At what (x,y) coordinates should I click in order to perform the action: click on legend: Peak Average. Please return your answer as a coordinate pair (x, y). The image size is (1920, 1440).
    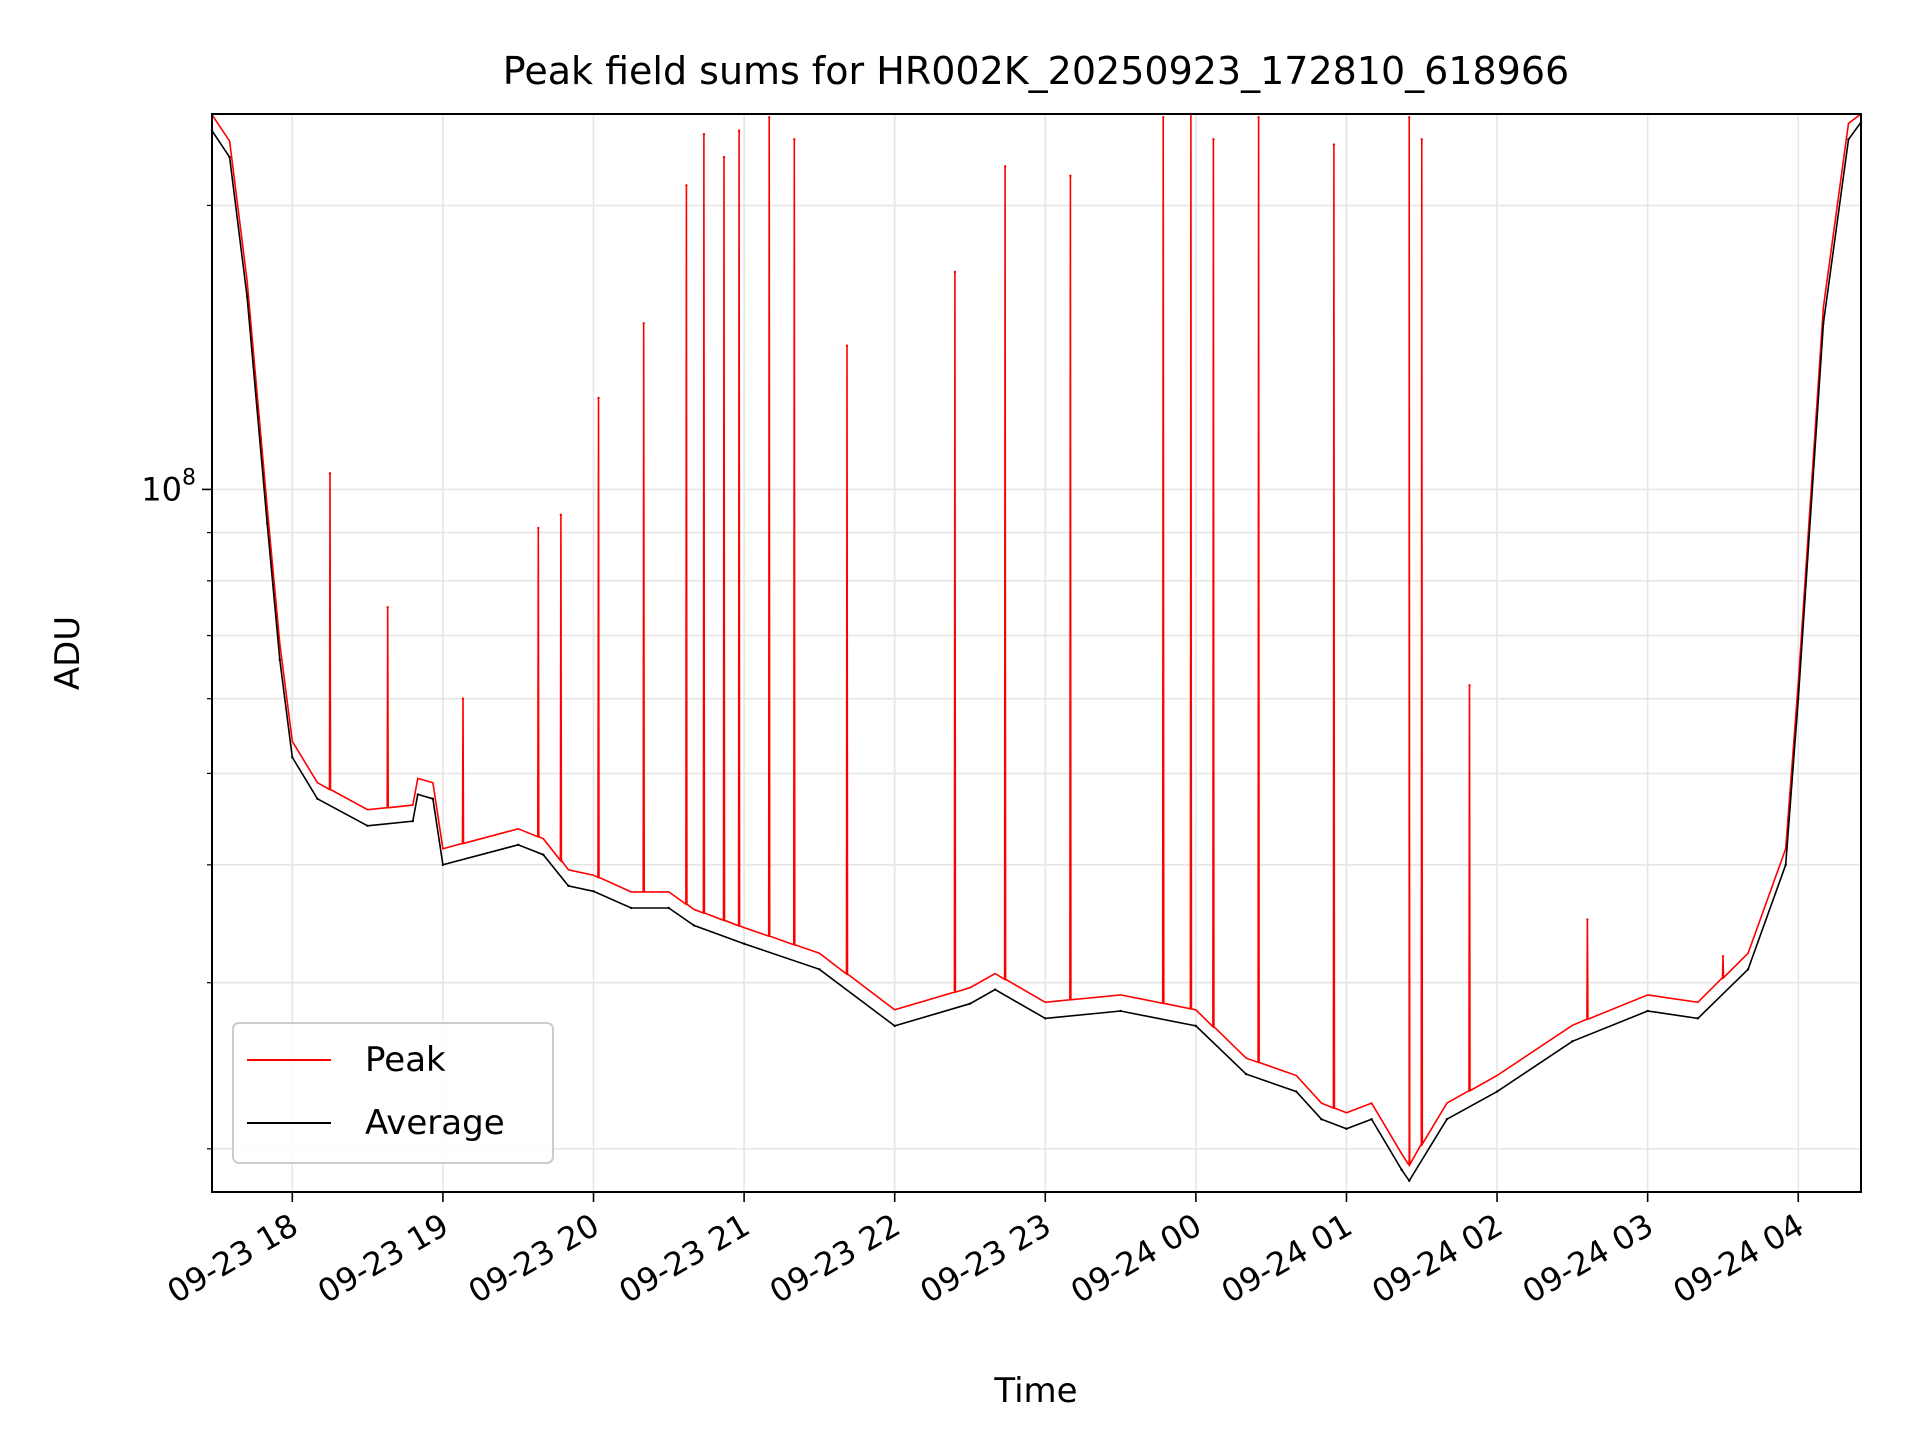
    Looking at the image, I should click on (393, 1093).